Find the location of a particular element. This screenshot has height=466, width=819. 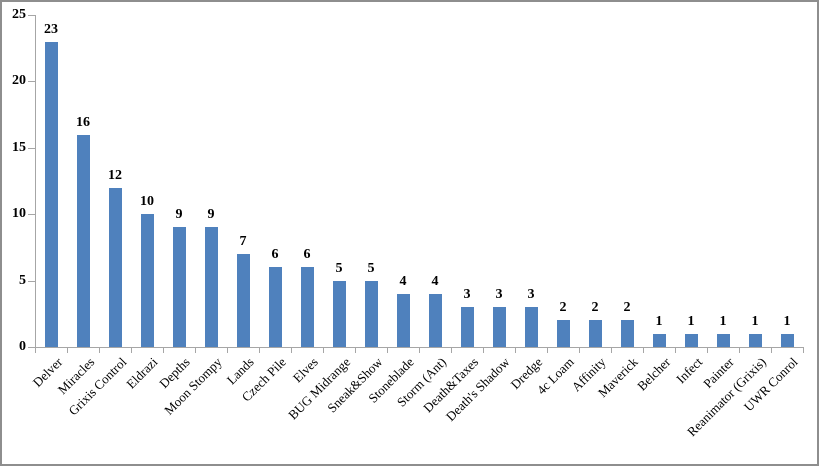

y-axis-tick-label: 5 is located at coordinates (22, 280).